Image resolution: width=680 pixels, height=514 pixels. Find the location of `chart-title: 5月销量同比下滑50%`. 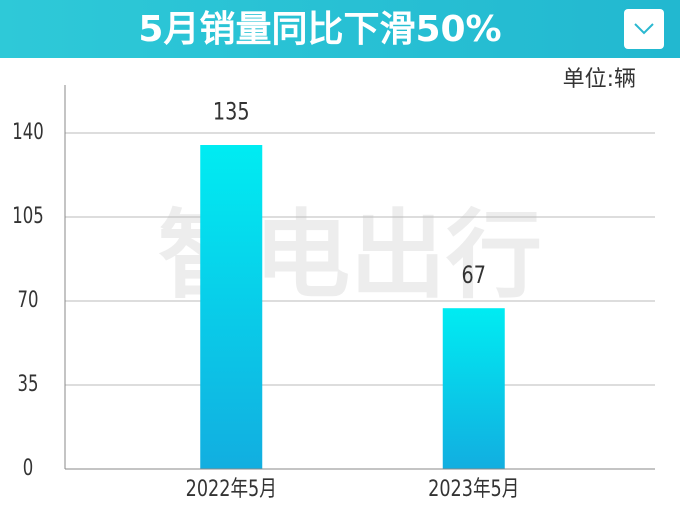

chart-title: 5月销量同比下滑50% is located at coordinates (319, 29).